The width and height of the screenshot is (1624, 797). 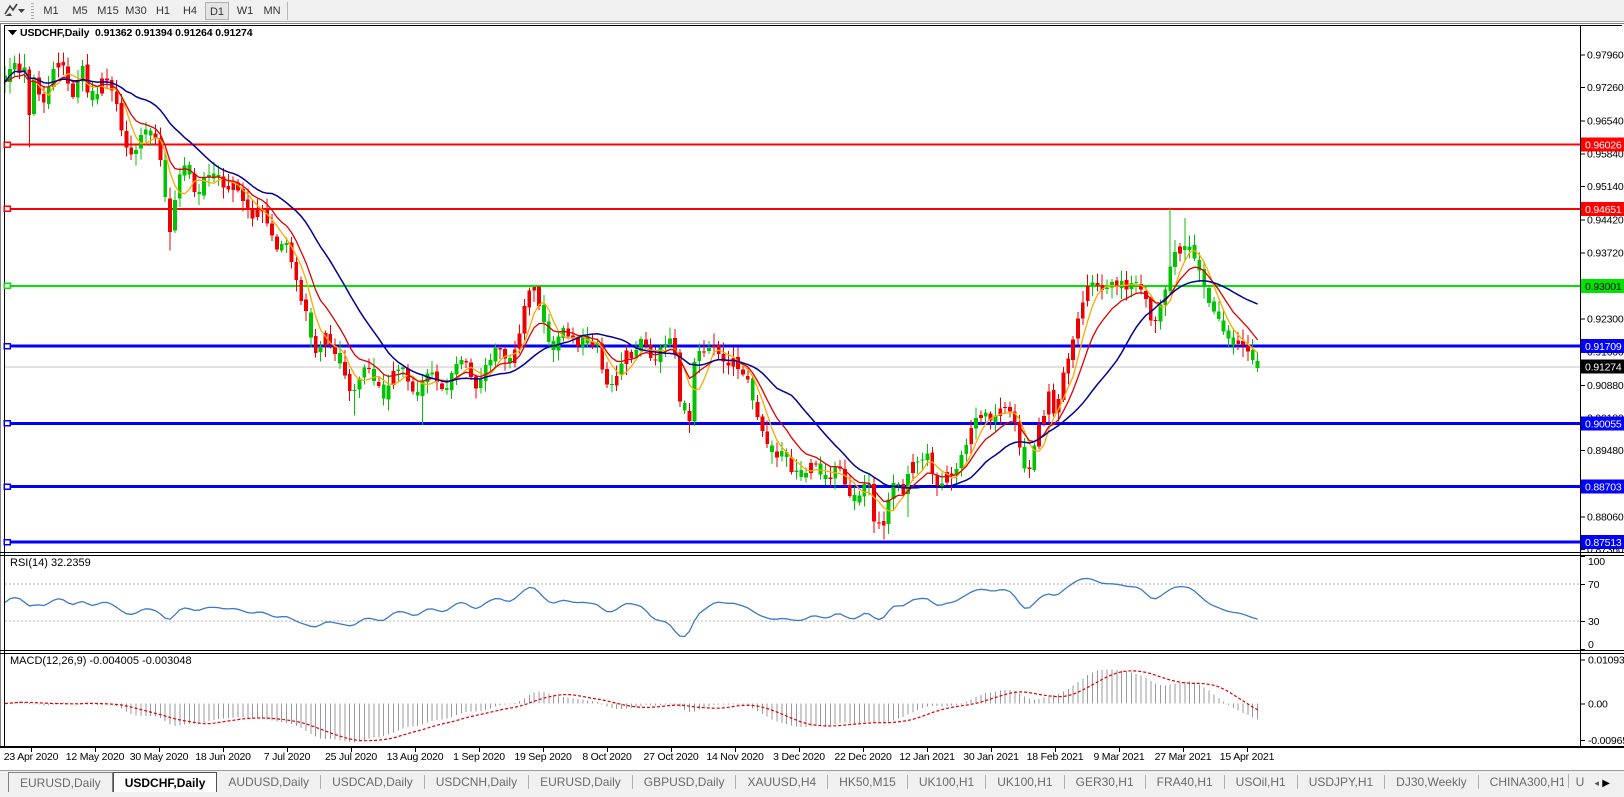 I want to click on svg-text: 0.97260, so click(x=1605, y=88).